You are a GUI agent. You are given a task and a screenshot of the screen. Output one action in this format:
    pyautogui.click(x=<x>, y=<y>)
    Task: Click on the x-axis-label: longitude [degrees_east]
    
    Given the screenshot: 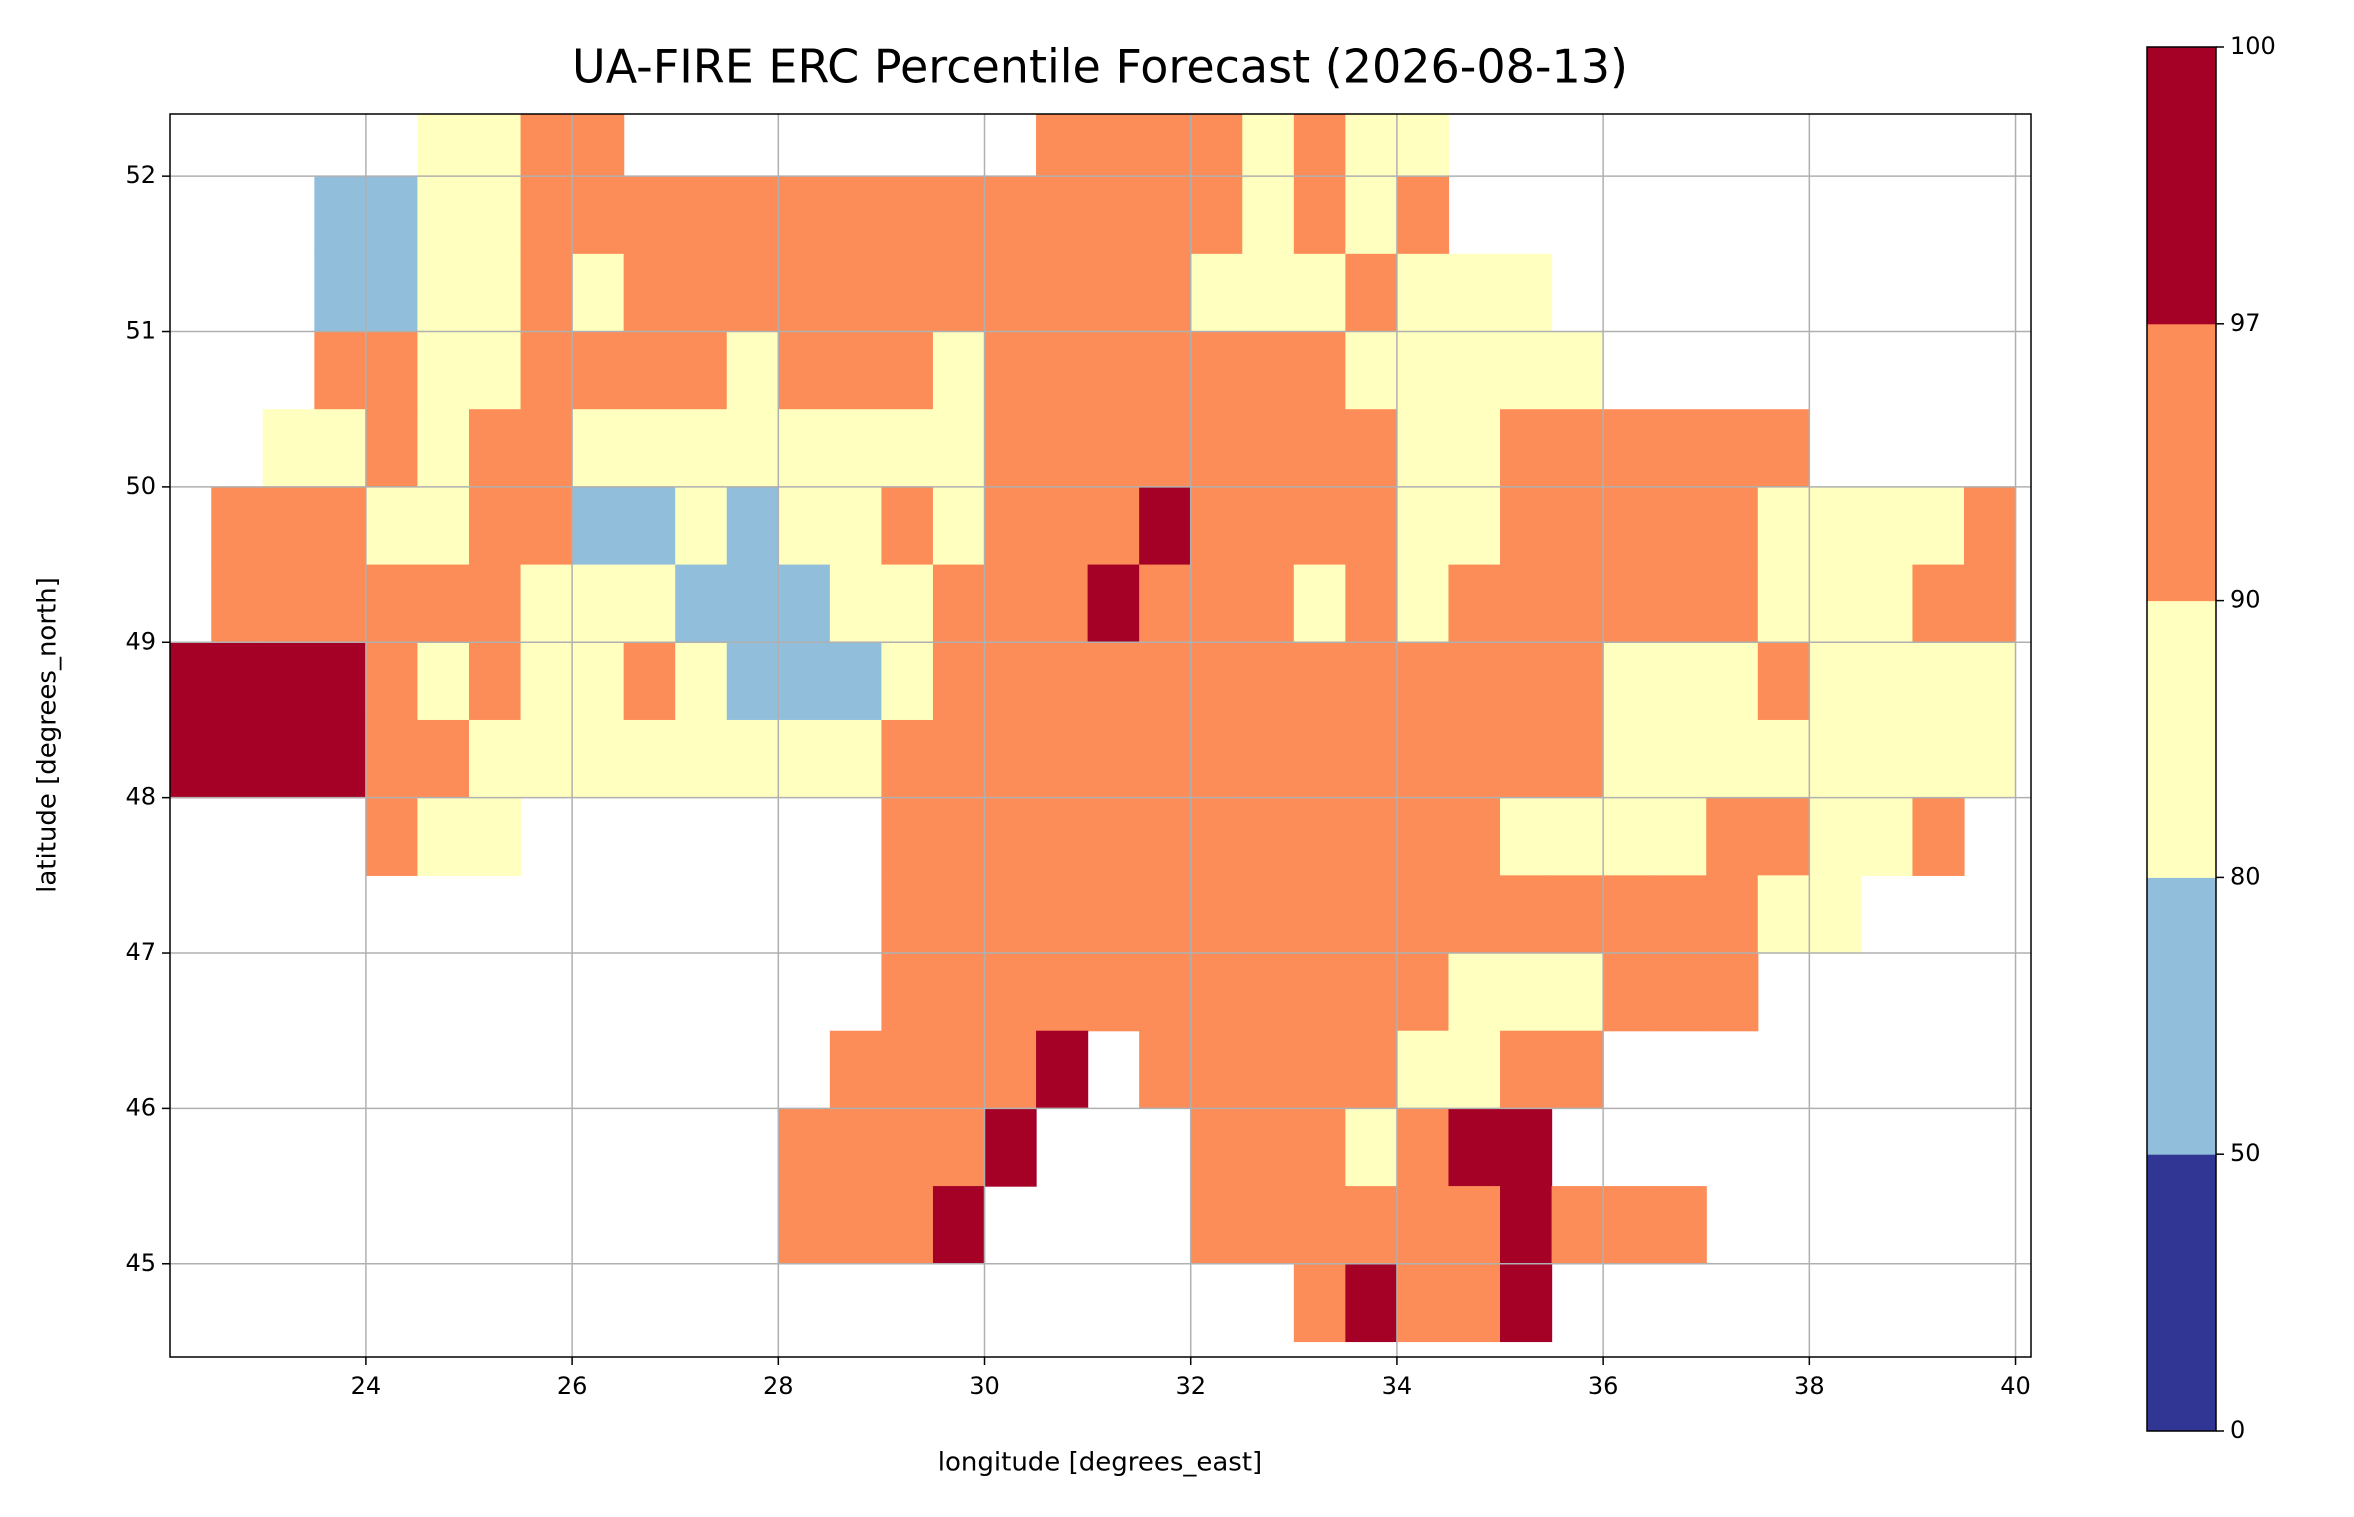 What is the action you would take?
    pyautogui.click(x=1100, y=1463)
    